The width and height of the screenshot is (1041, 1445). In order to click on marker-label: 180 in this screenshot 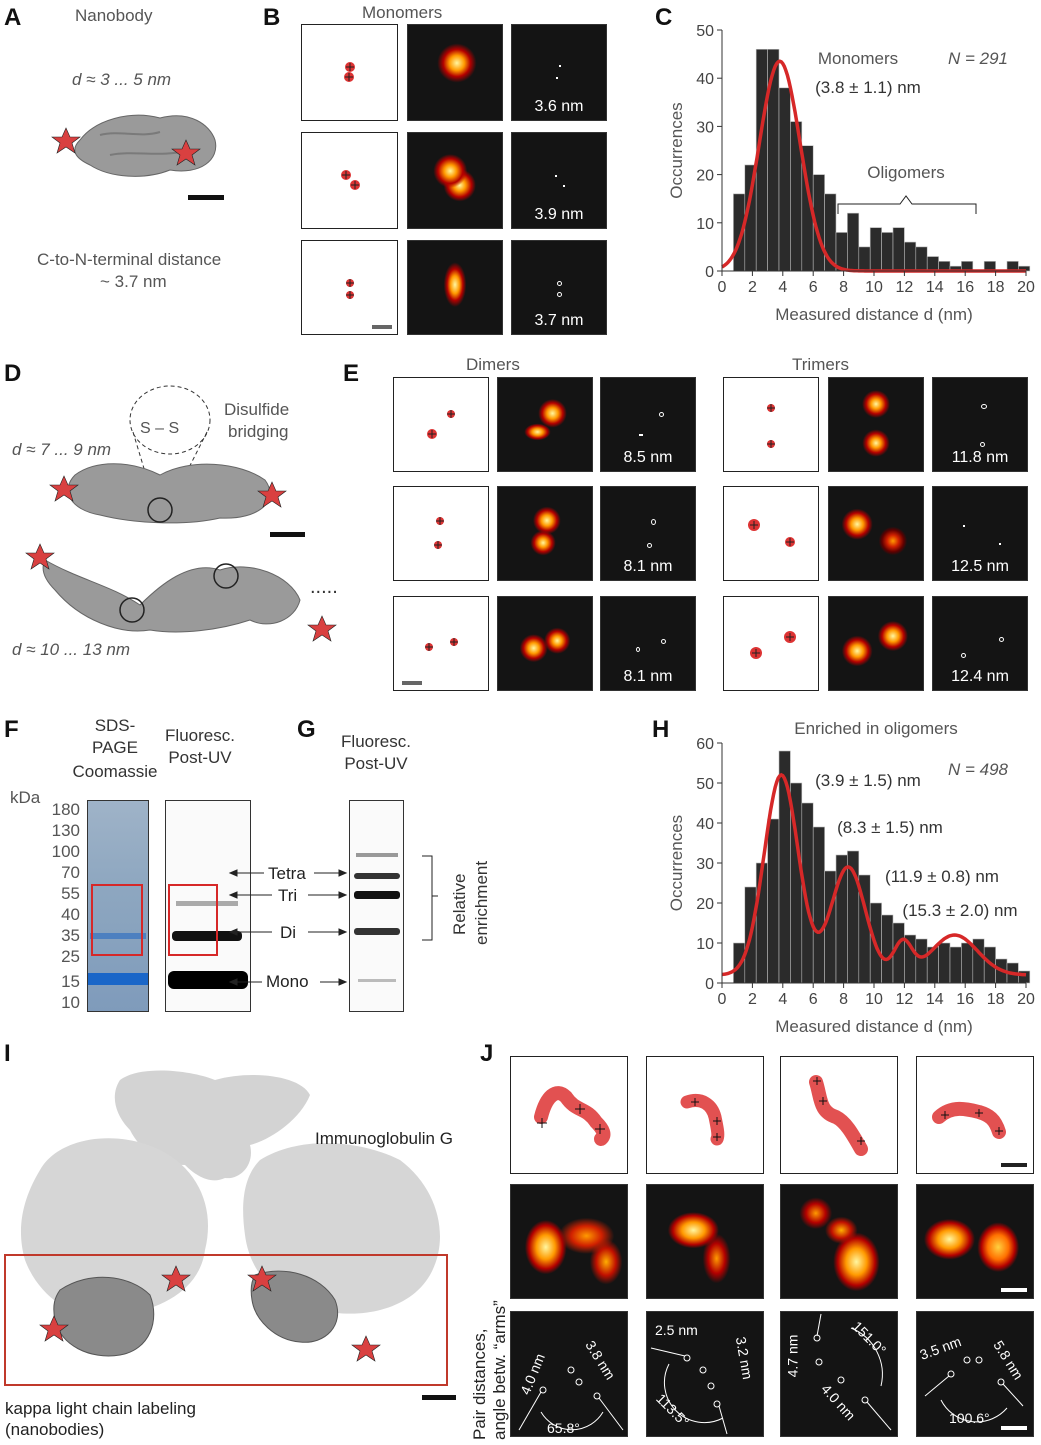, I will do `click(65, 809)`.